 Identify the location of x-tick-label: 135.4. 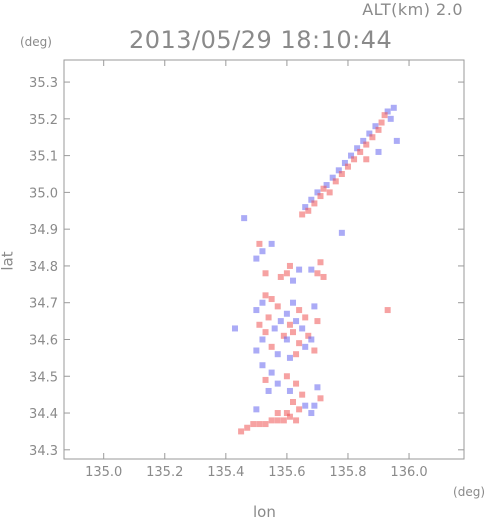
(225, 472).